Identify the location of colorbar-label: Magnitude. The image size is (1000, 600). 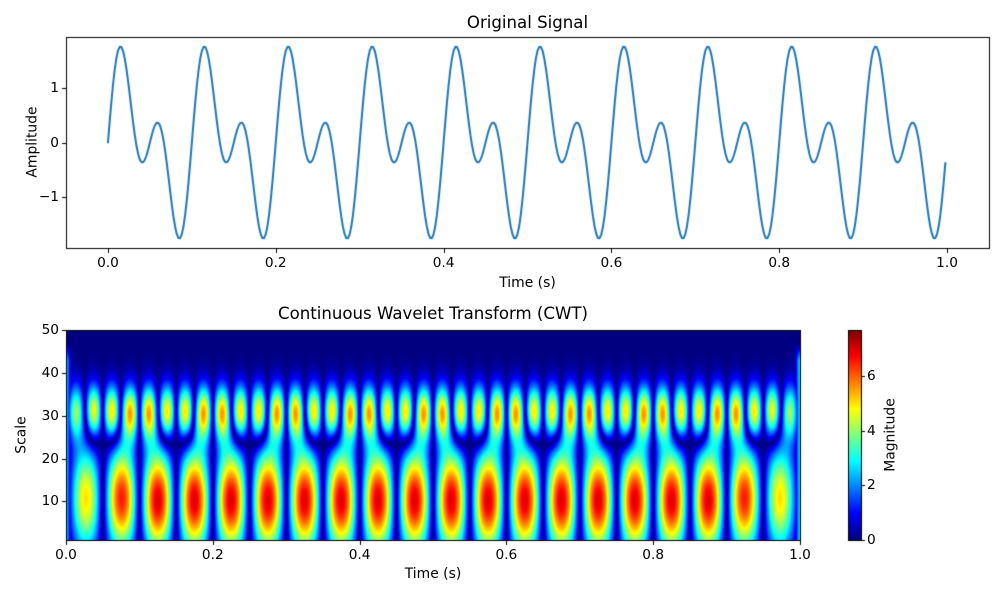
(890, 435).